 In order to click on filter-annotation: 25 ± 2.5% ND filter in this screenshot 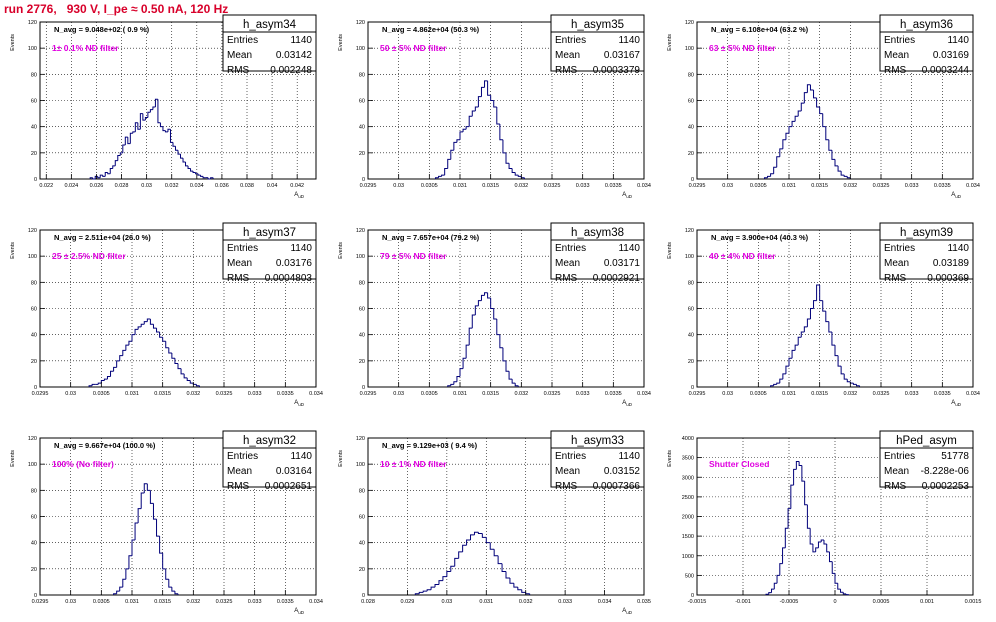, I will do `click(89, 256)`.